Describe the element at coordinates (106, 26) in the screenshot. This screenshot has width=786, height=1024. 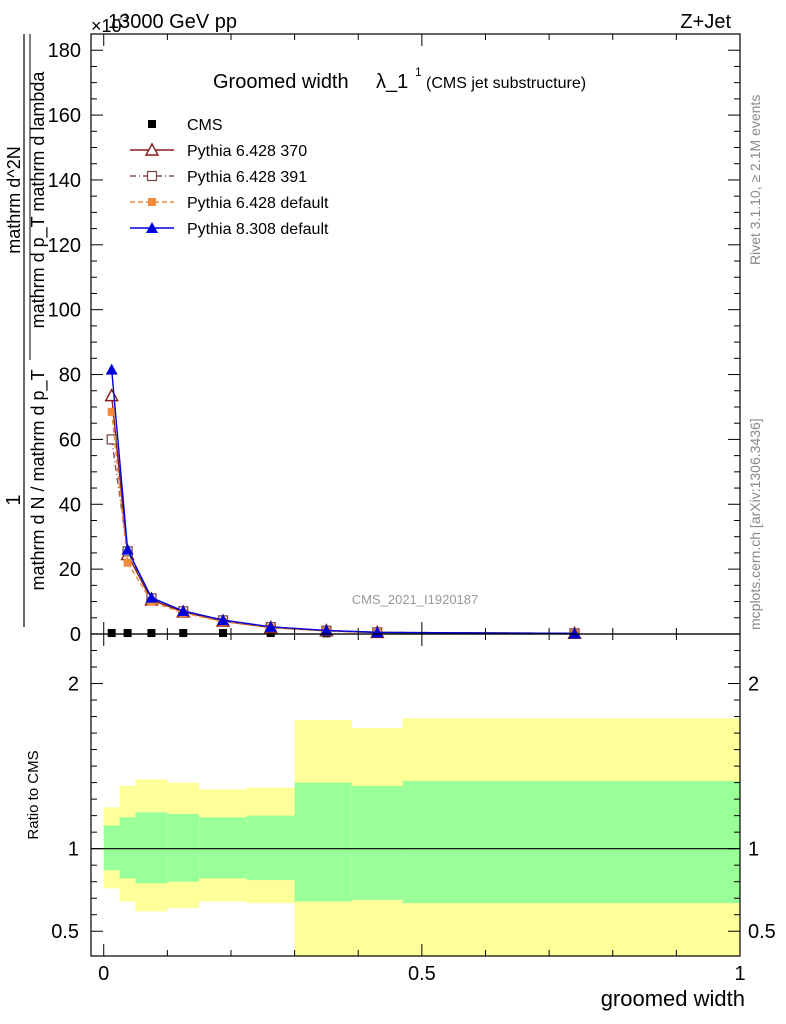
I see `exponent-label: ×10` at that location.